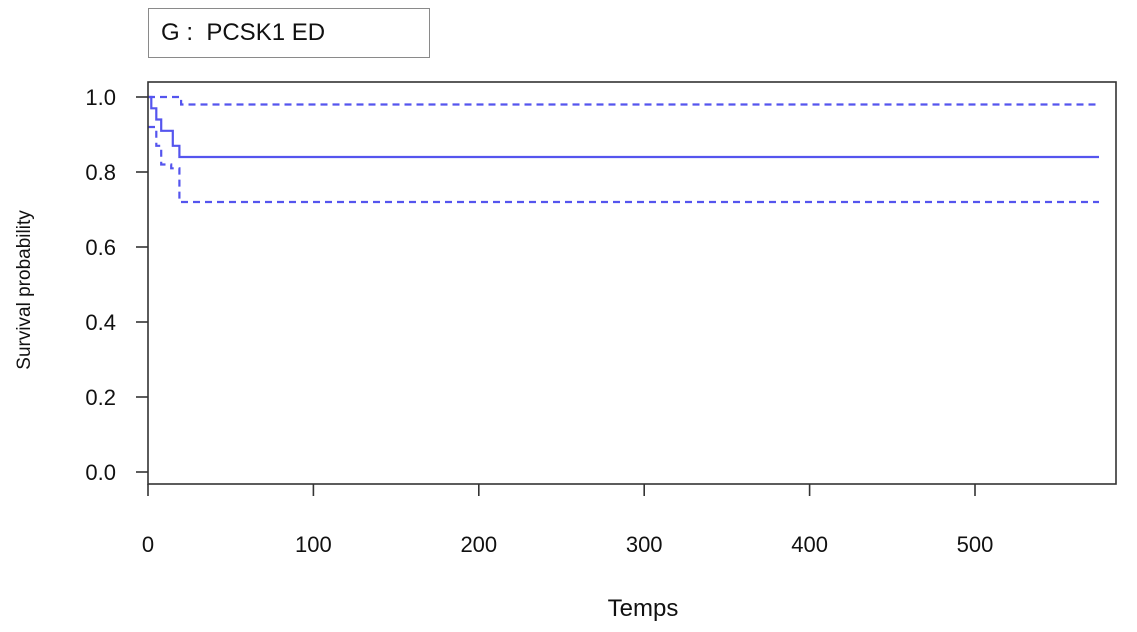 Image resolution: width=1137 pixels, height=632 pixels. What do you see at coordinates (478, 544) in the screenshot?
I see `x-tick-label: 200` at bounding box center [478, 544].